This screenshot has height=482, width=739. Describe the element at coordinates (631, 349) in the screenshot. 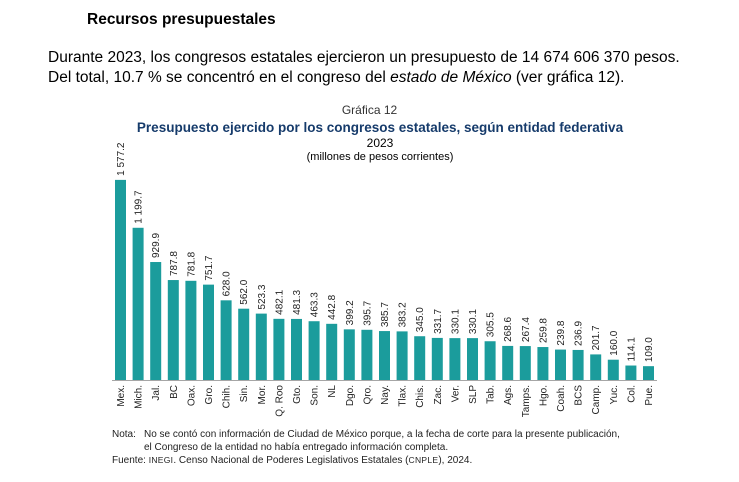

I see `value-label-29: 114.1` at that location.